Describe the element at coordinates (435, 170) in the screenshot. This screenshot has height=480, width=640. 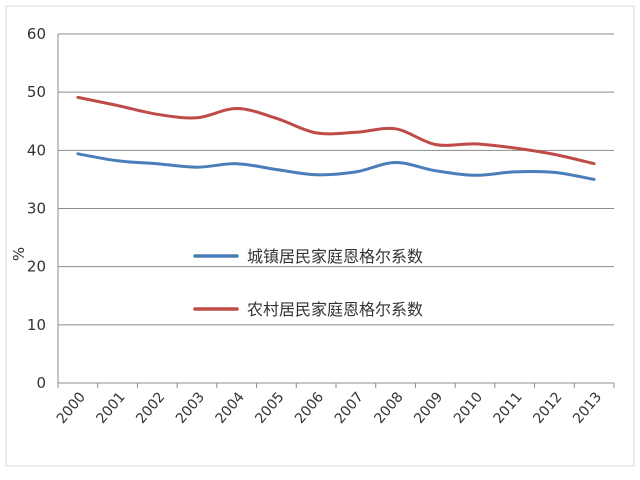
I see `data-point-urban-2009` at that location.